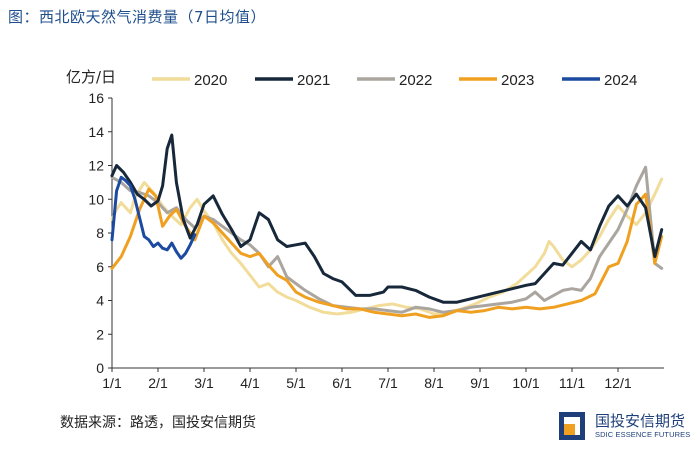 The width and height of the screenshot is (700, 461). Describe the element at coordinates (96, 166) in the screenshot. I see `y-tick-label: 12` at that location.